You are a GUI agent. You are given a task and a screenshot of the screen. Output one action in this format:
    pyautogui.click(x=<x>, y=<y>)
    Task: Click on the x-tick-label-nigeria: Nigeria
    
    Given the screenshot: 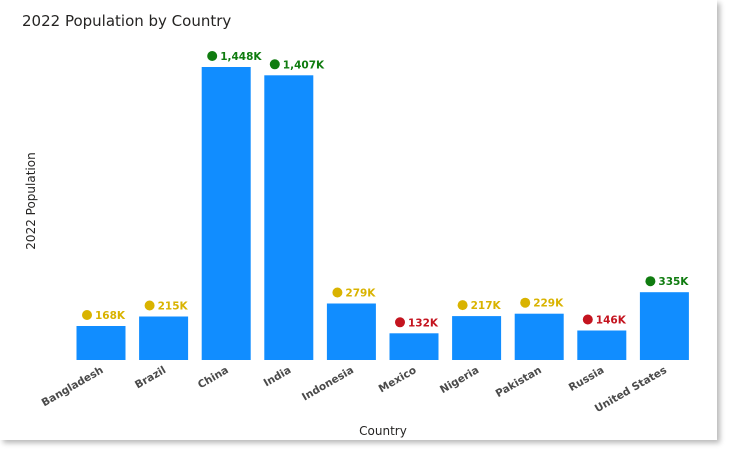 What is the action you would take?
    pyautogui.click(x=459, y=380)
    